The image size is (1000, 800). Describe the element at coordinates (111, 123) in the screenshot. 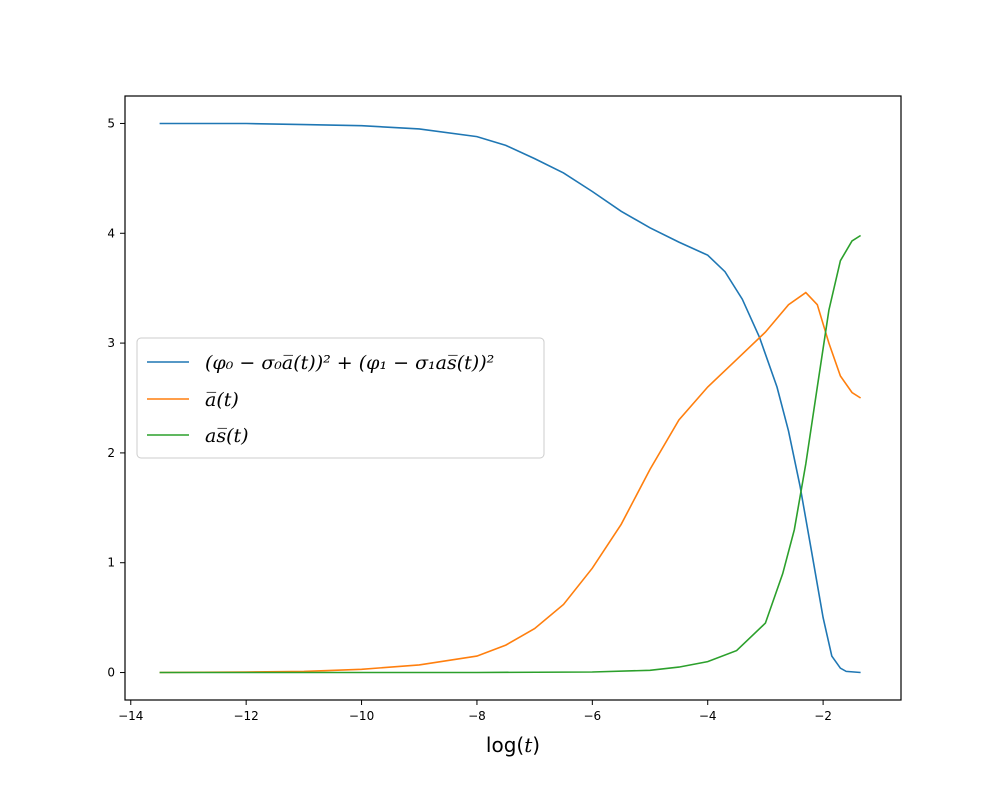

I see `y-tick-label: 5` at that location.